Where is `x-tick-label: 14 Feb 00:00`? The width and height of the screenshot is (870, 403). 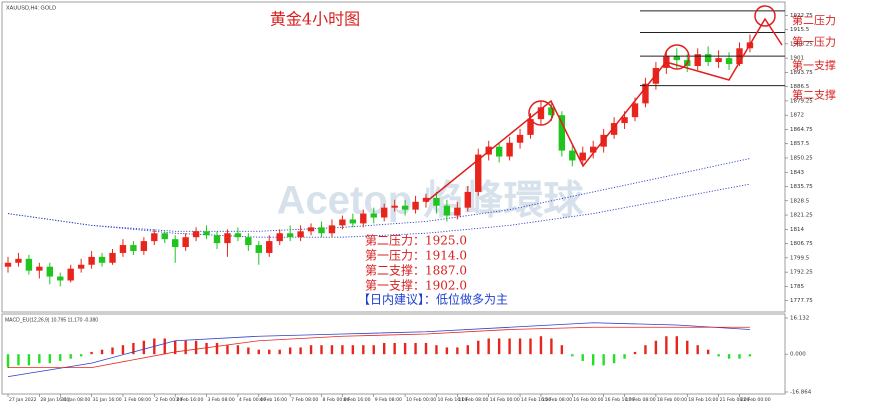
x-tick-label: 14 Feb 00:00 is located at coordinates (505, 400).